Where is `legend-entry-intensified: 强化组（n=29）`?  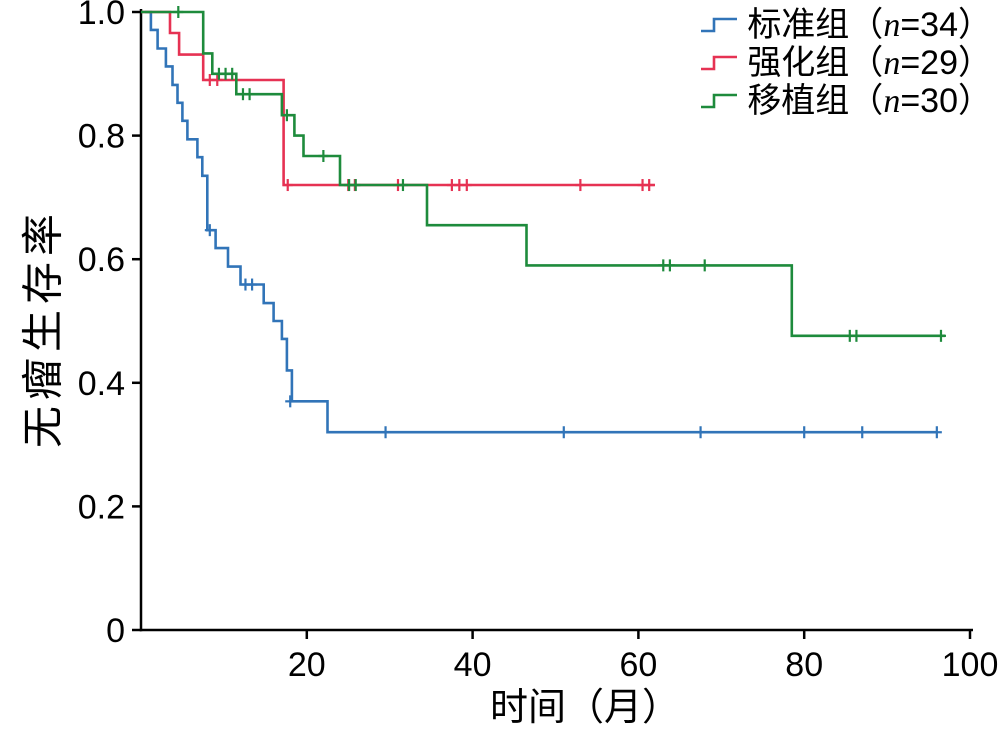 legend-entry-intensified: 强化组（n=29） is located at coordinates (845, 63).